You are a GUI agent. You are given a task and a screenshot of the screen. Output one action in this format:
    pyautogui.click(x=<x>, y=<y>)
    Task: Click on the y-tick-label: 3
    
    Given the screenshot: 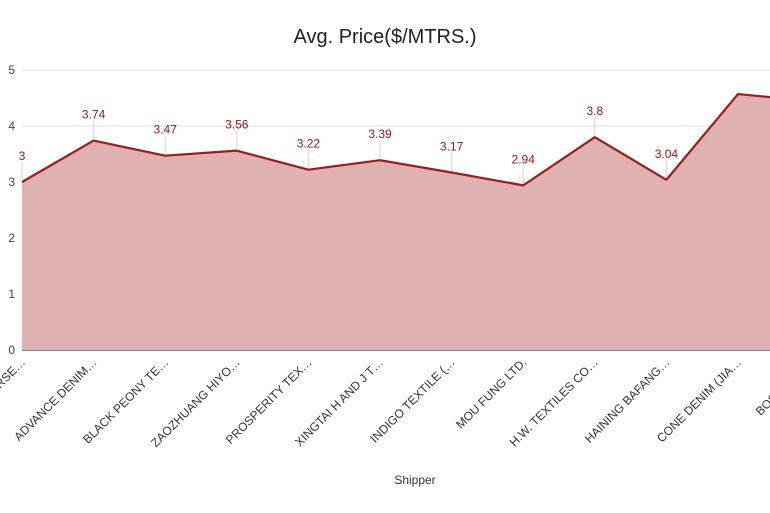 What is the action you would take?
    pyautogui.click(x=11, y=182)
    